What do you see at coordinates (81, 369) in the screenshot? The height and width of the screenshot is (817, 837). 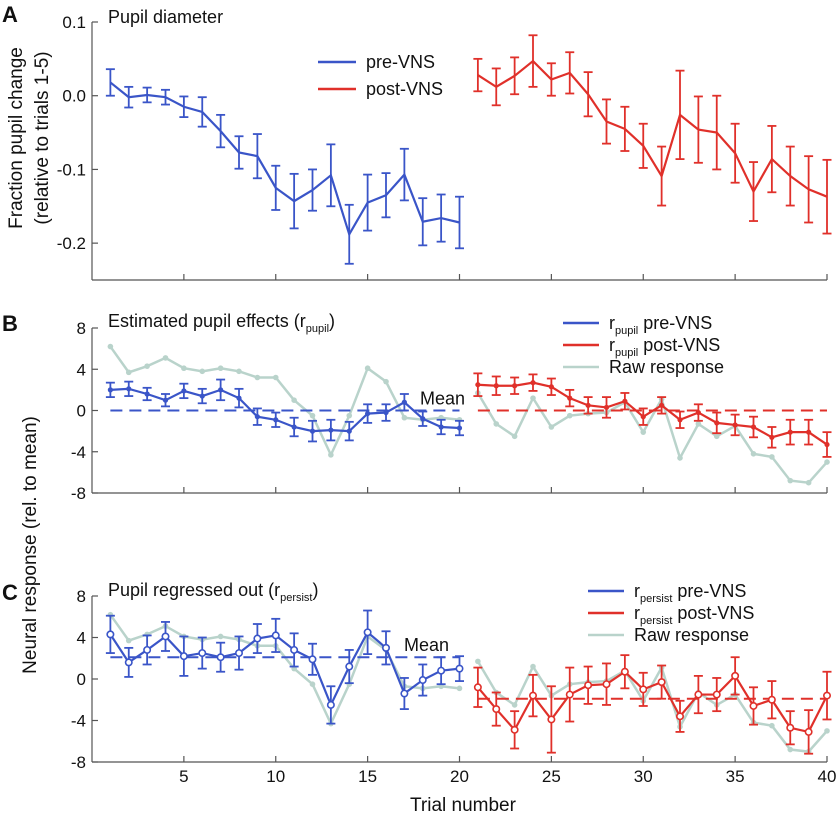 I see `y-tick-label: 4` at bounding box center [81, 369].